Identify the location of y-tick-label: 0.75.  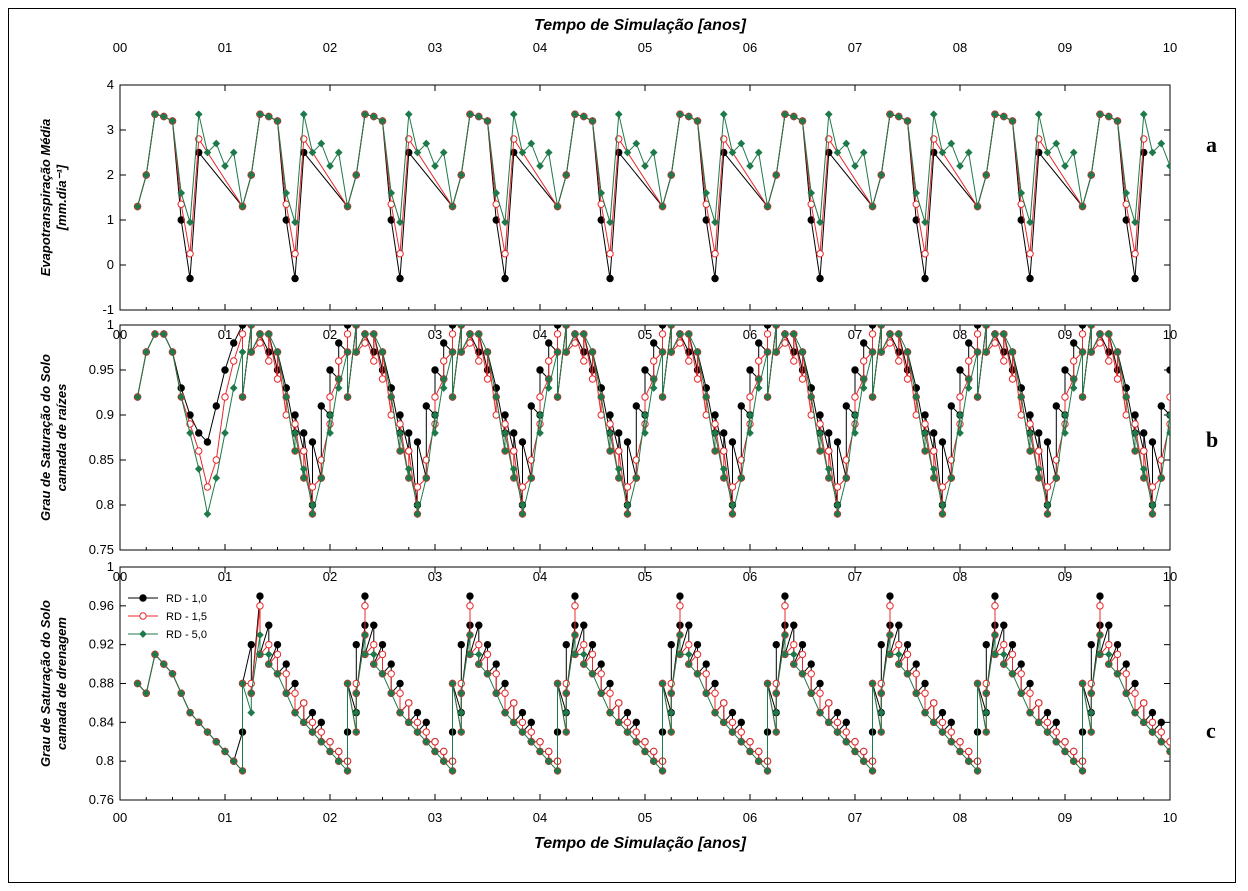
(101, 549).